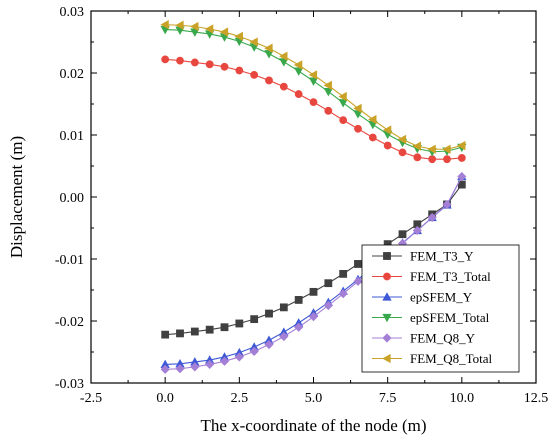 This screenshot has height=445, width=550. What do you see at coordinates (16, 197) in the screenshot?
I see `y-axis-title: Displacement (m)` at bounding box center [16, 197].